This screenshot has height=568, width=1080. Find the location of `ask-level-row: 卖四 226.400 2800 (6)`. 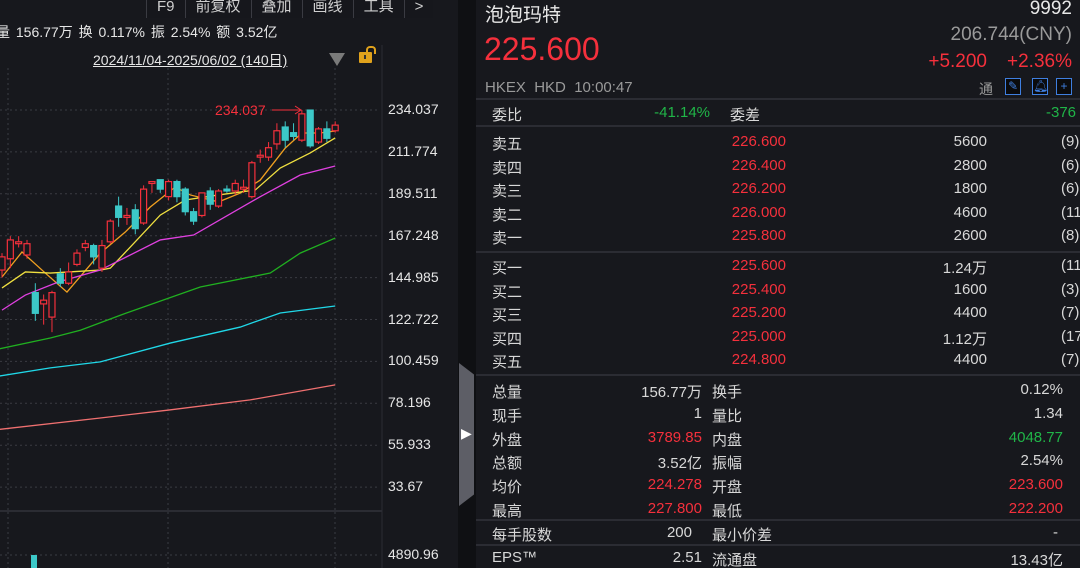

ask-level-row: 卖四 226.400 2800 (6) is located at coordinates (778, 168).